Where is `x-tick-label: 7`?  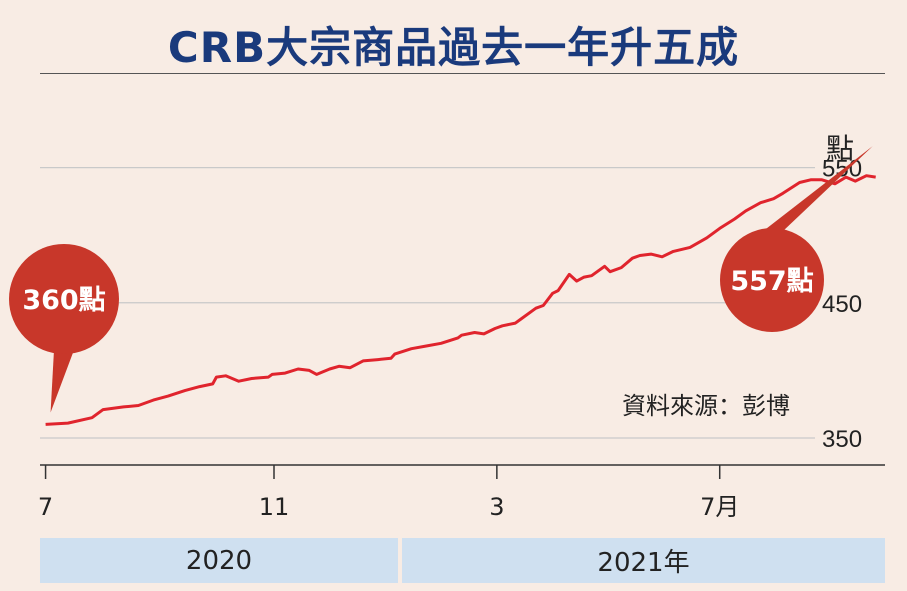 x-tick-label: 7 is located at coordinates (45, 507).